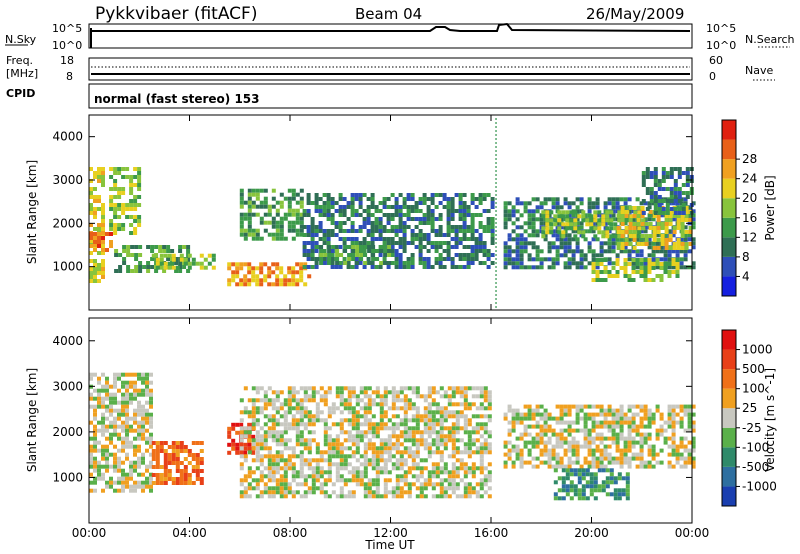 This screenshot has width=800, height=554. What do you see at coordinates (391, 27) in the screenshot?
I see `nsky-trace` at bounding box center [391, 27].